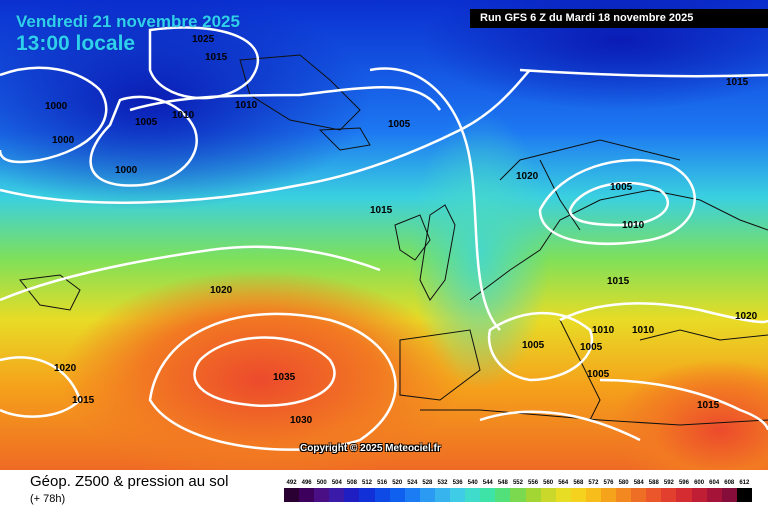 This screenshot has height=512, width=768. What do you see at coordinates (457, 483) in the screenshot?
I see `scale-value-label: 536` at bounding box center [457, 483].